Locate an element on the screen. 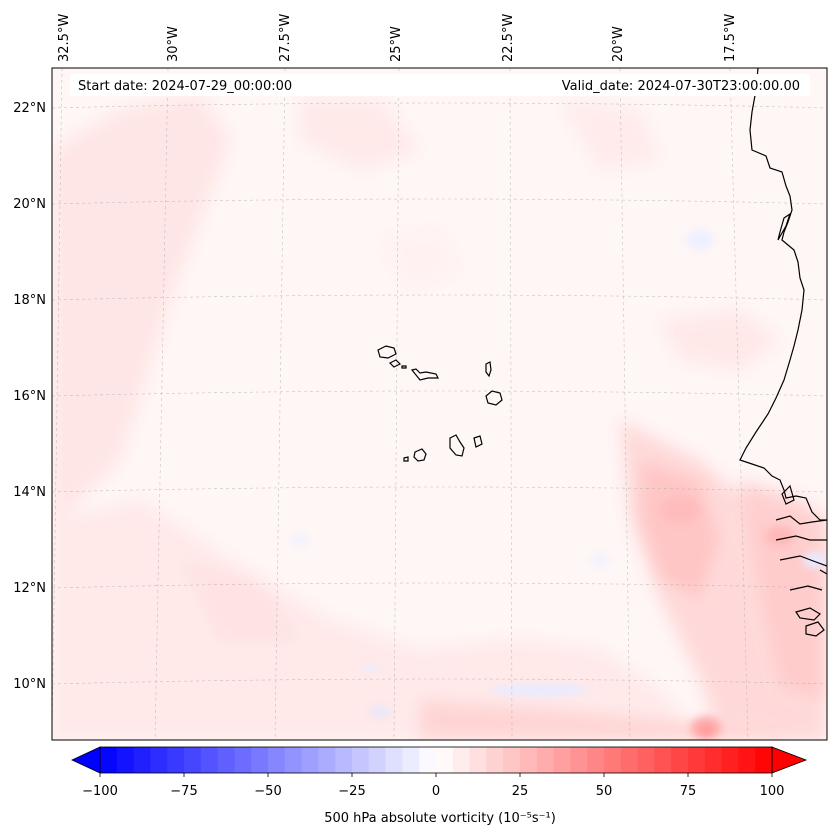  lon-label-30w: 30°W is located at coordinates (173, 44).